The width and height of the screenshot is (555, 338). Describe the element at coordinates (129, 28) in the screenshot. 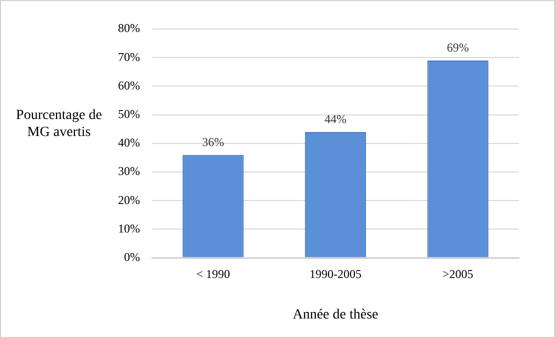

I see `y-tick-label: 80%` at that location.